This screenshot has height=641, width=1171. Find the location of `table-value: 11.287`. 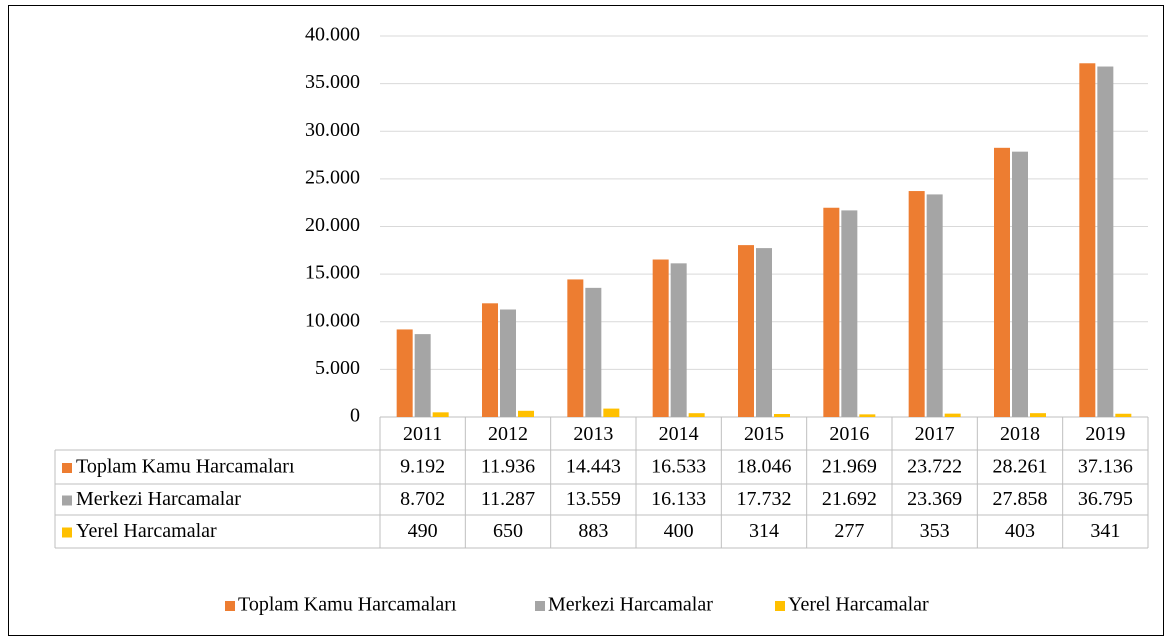

table-value: 11.287 is located at coordinates (508, 499).